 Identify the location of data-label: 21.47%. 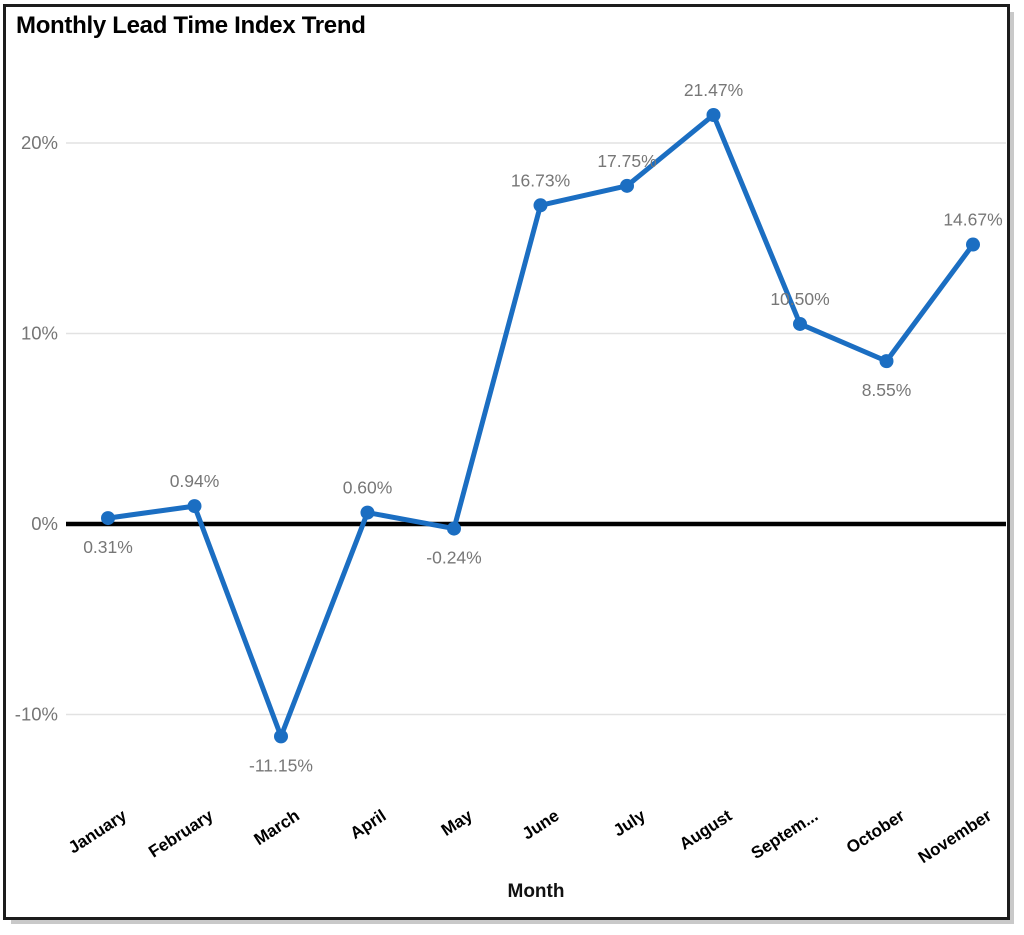
(713, 90).